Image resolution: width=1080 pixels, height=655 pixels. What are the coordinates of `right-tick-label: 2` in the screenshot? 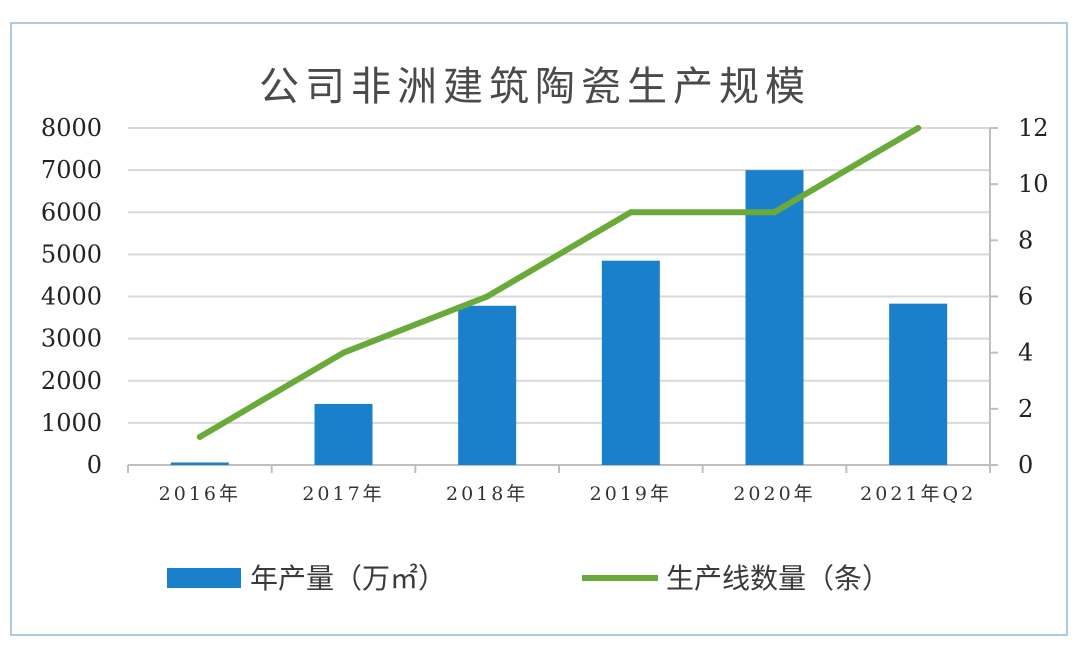 It's located at (1025, 409).